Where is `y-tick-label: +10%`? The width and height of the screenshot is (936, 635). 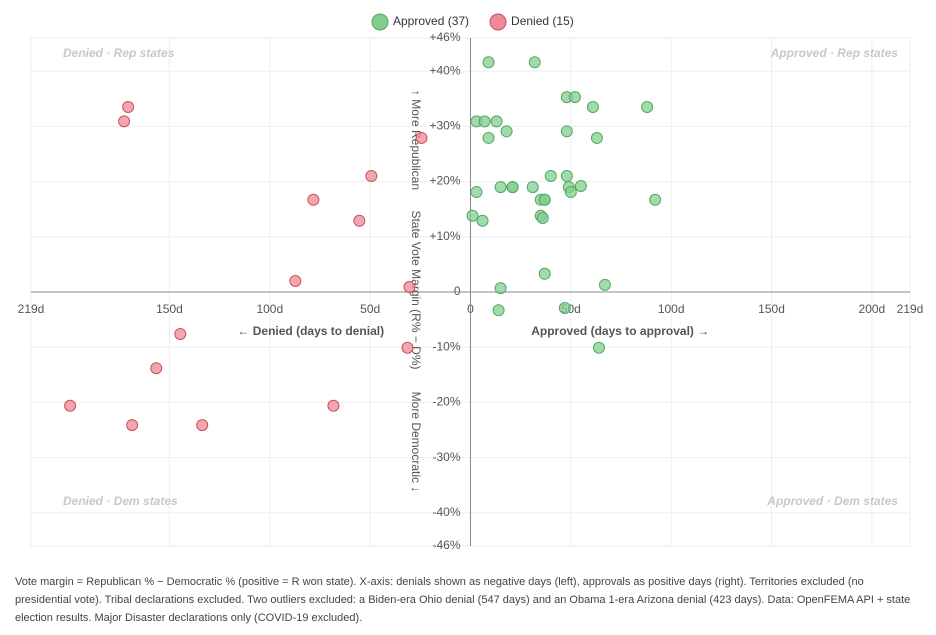 y-tick-label: +10% is located at coordinates (444, 236).